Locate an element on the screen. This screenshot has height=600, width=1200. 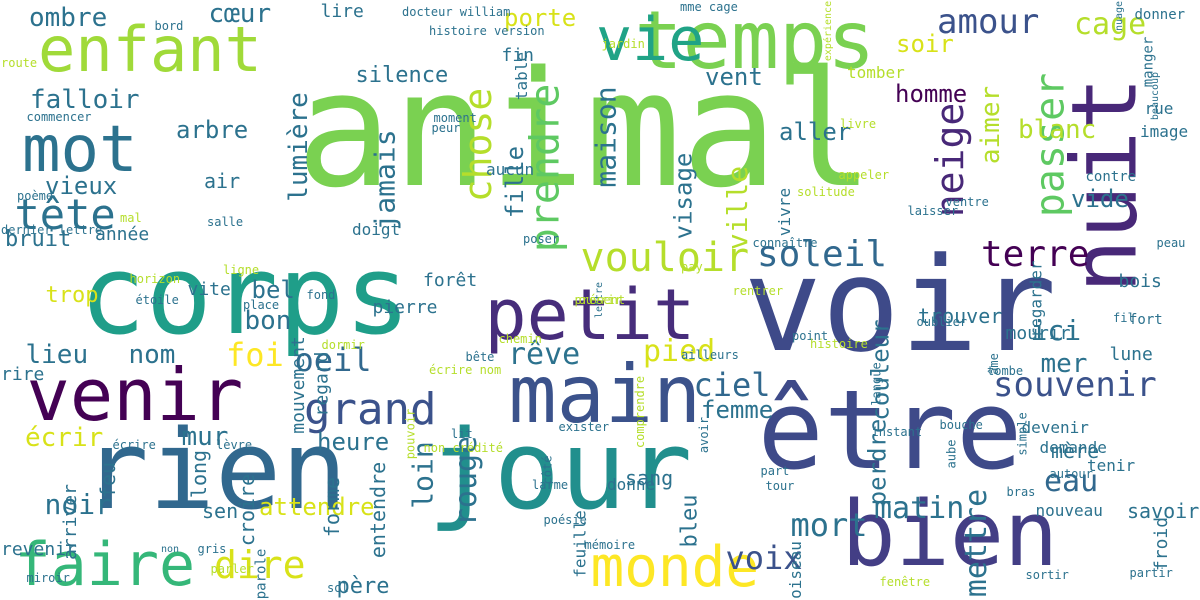
word-145: peur is located at coordinates (446, 128).